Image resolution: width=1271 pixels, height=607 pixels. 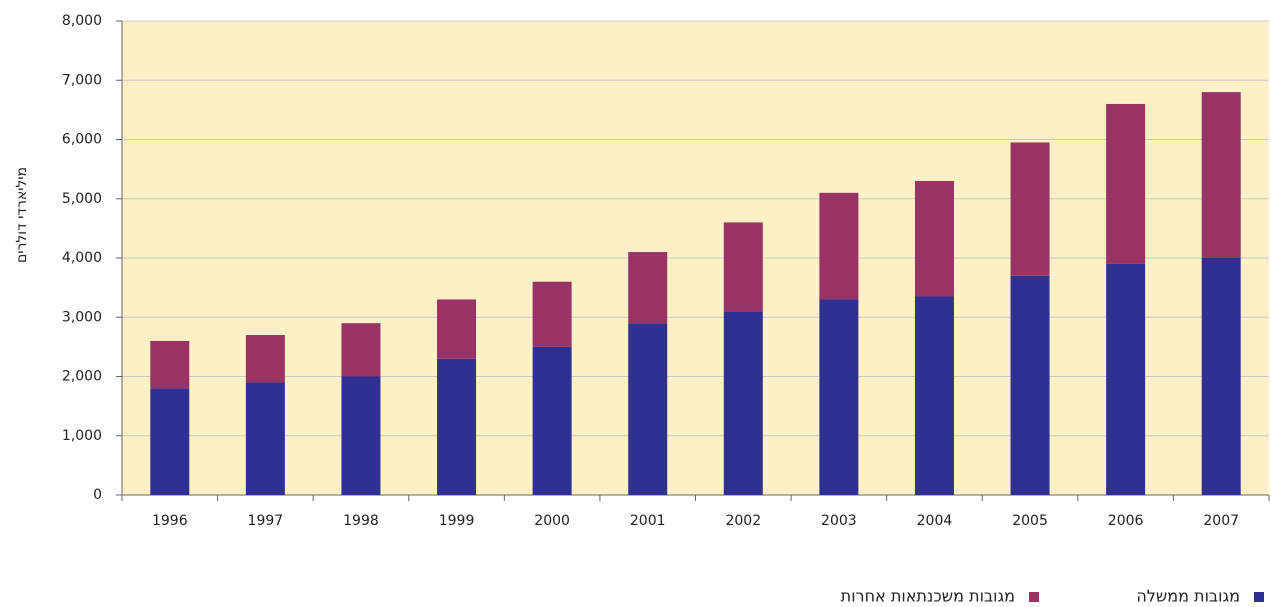 What do you see at coordinates (928, 596) in the screenshot?
I see `legend-label: מגובות משכנתאות אחרות` at bounding box center [928, 596].